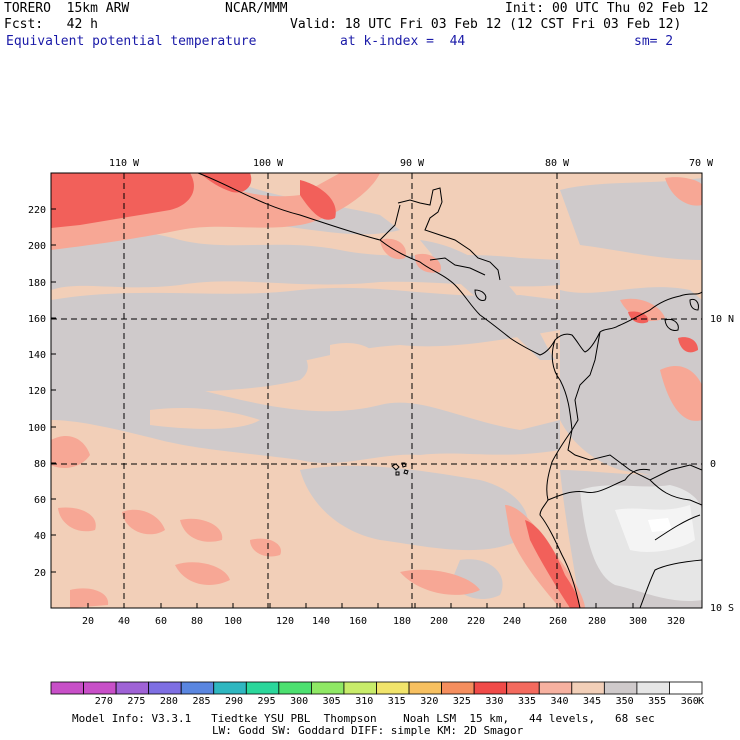  I want to click on colorbar-level-label: 345, so click(592, 701).